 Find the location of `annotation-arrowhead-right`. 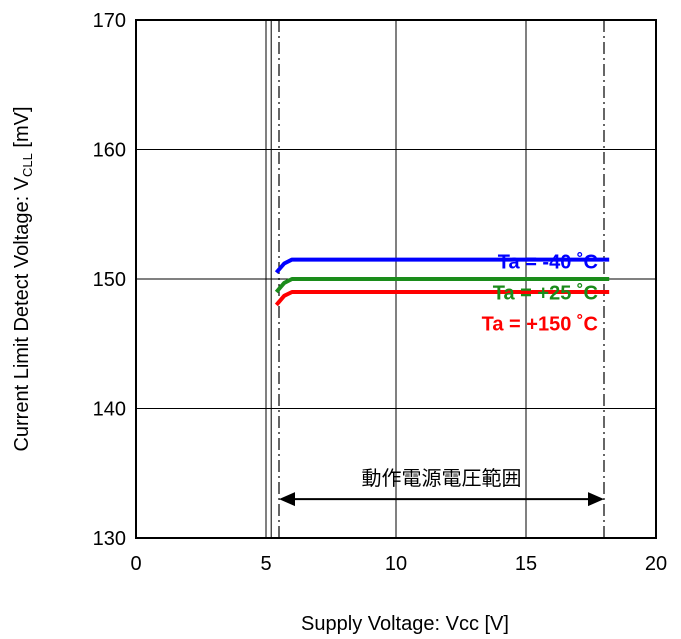

annotation-arrowhead-right is located at coordinates (596, 499).